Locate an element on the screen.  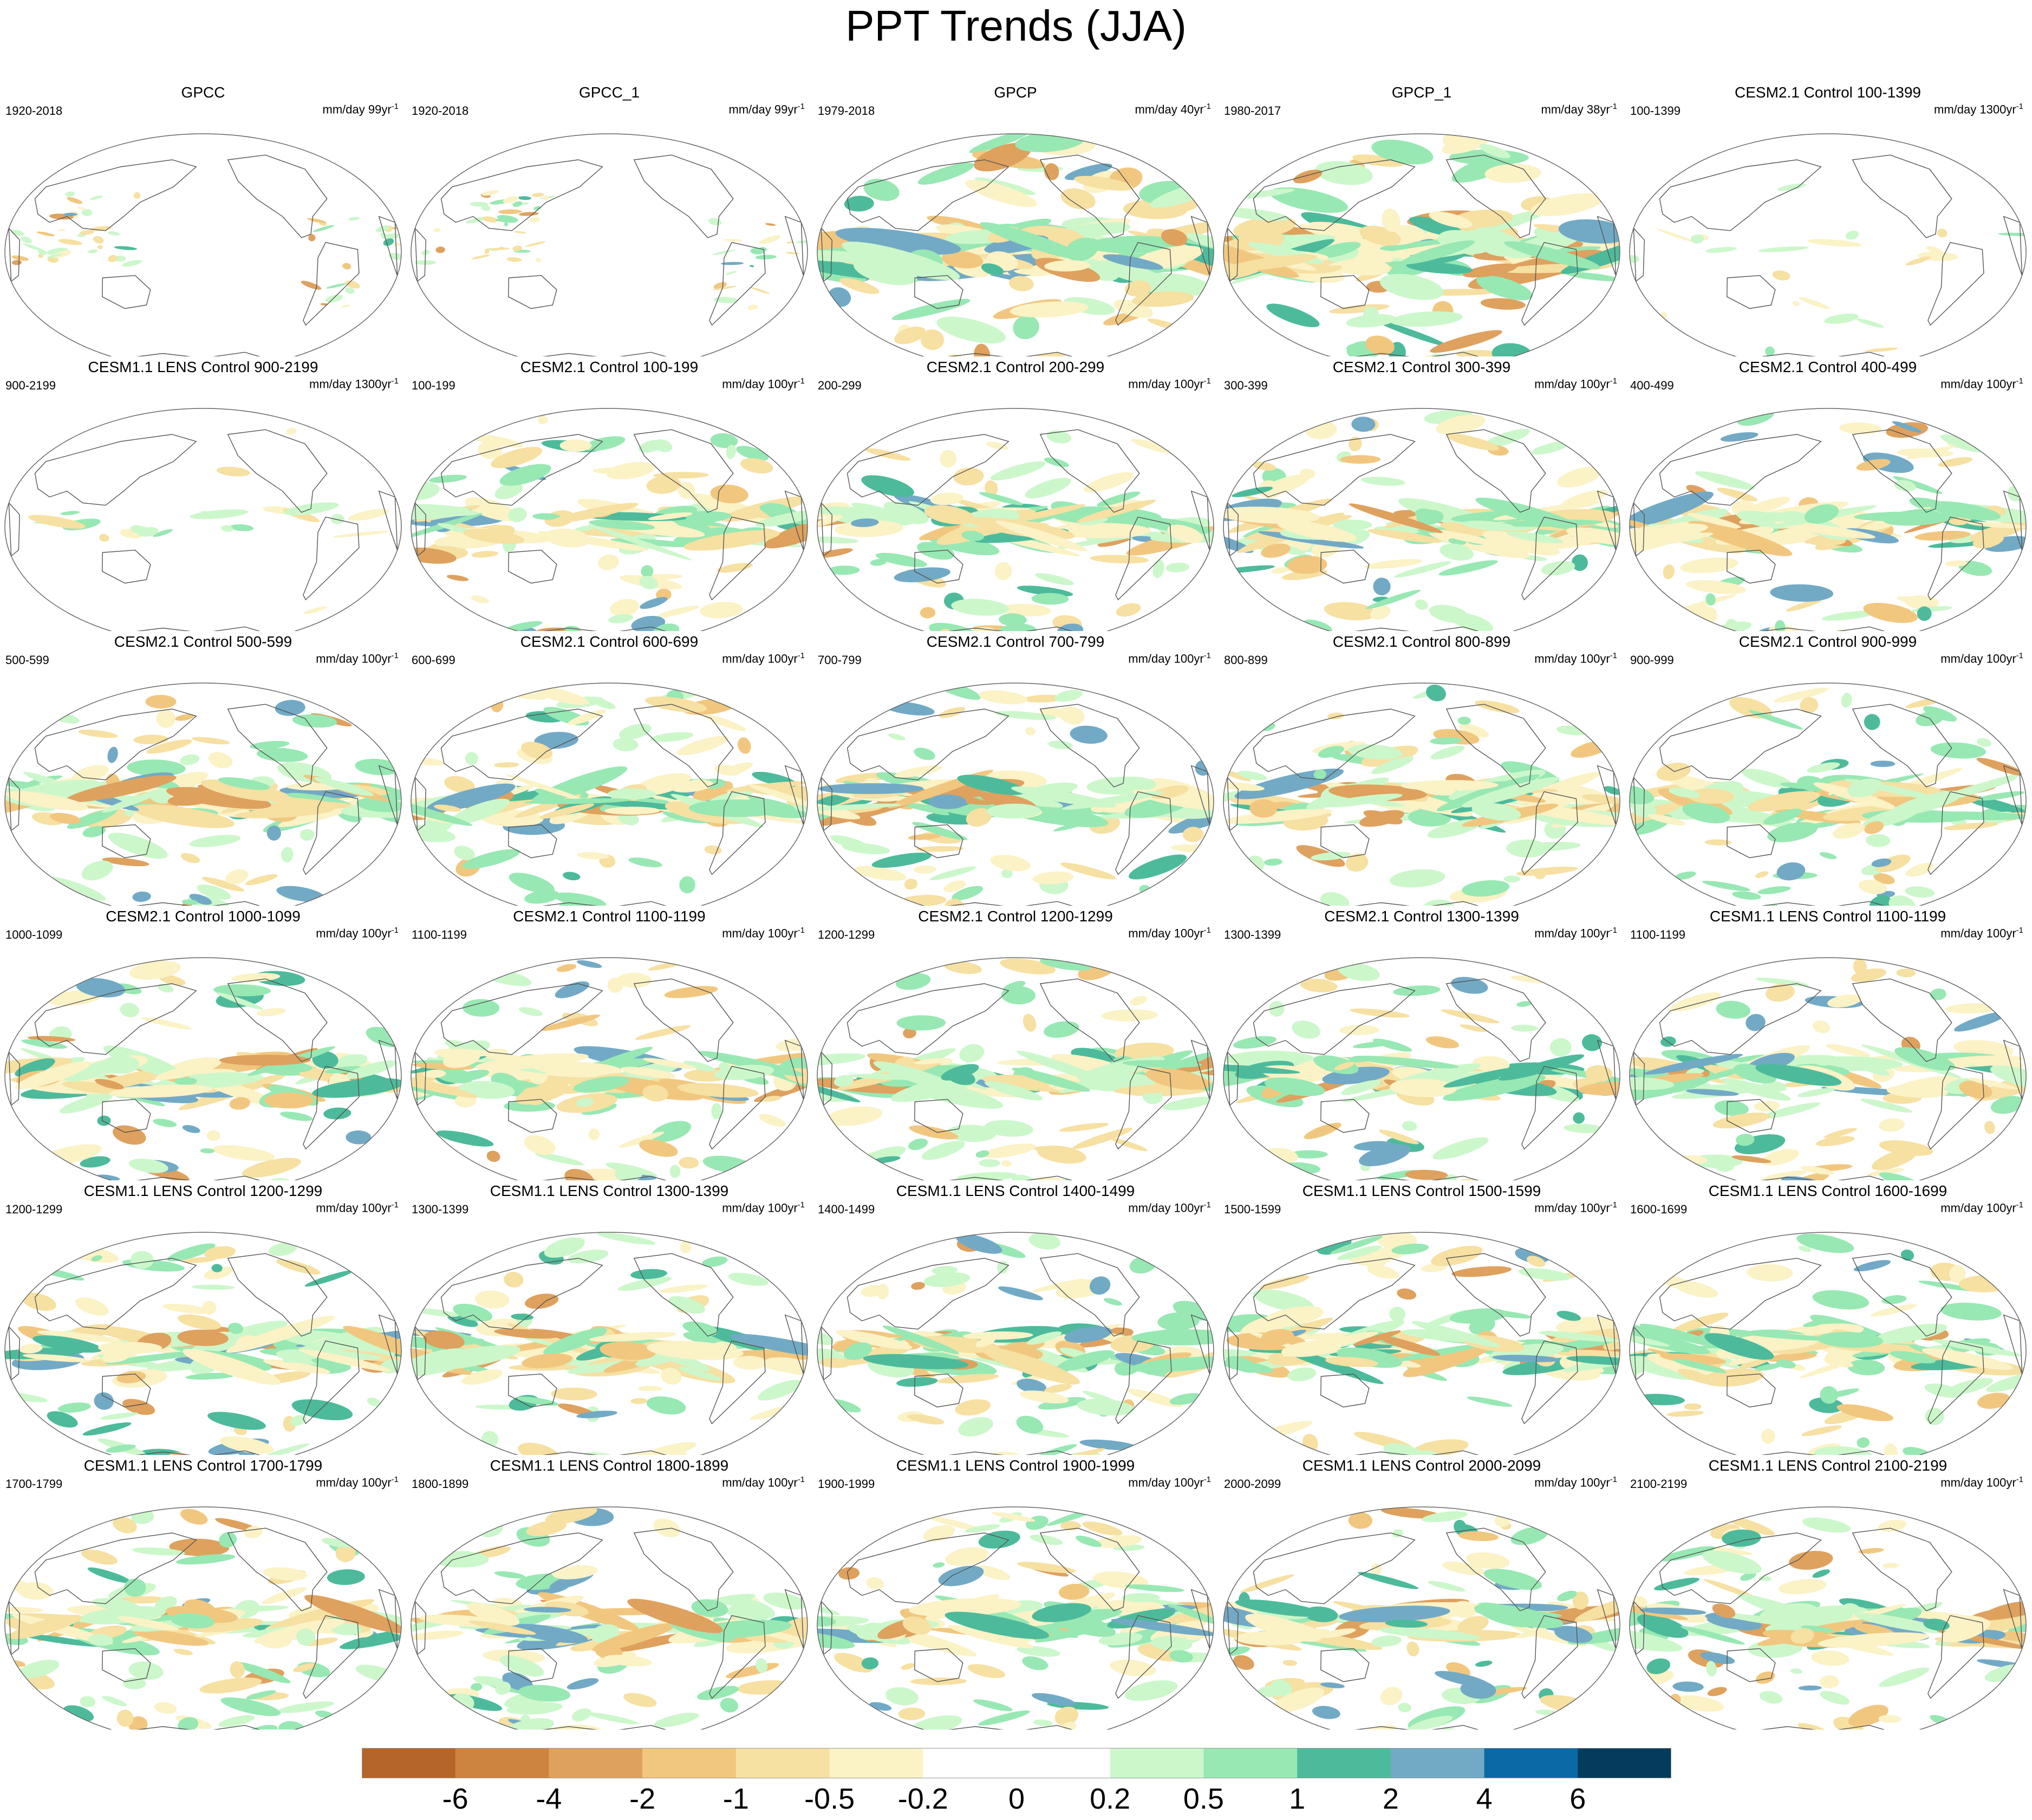
panel-year-range: 1979-2018 is located at coordinates (846, 111).